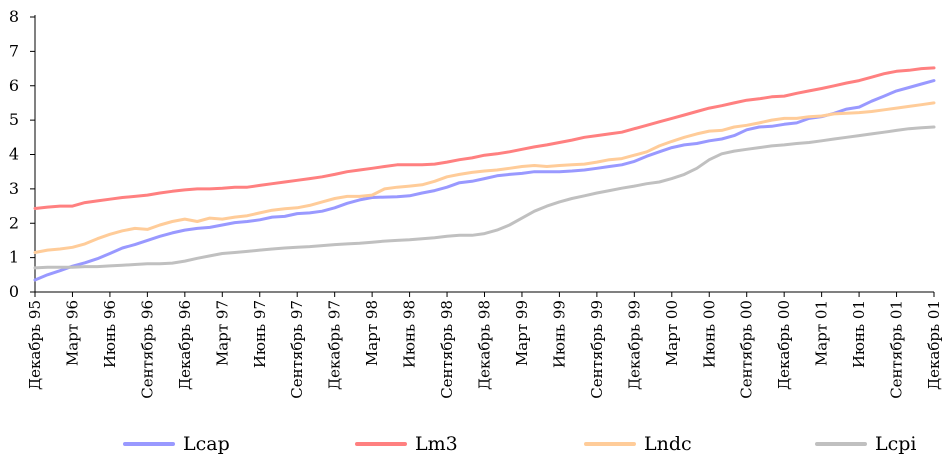 The width and height of the screenshot is (943, 462). What do you see at coordinates (260, 334) in the screenshot?
I see `x-tick-label: Июнь 97` at bounding box center [260, 334].